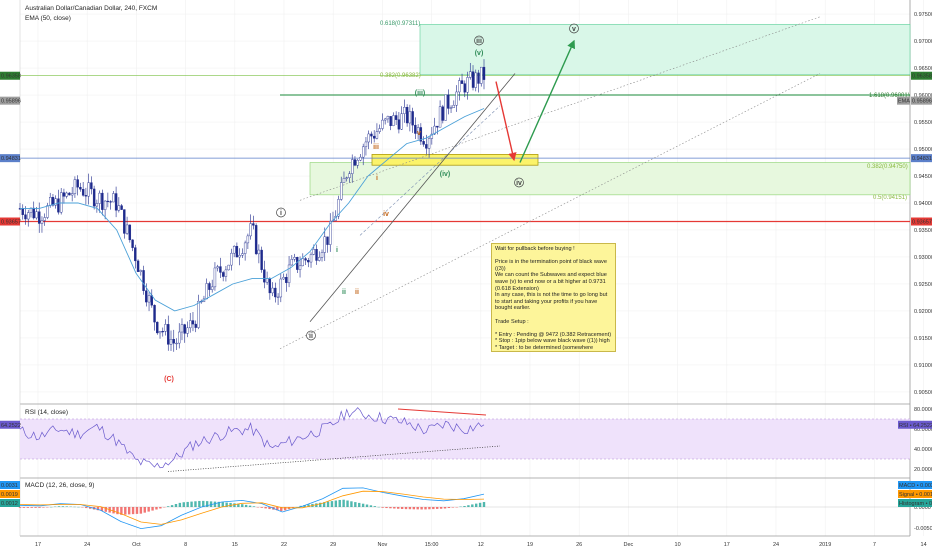 This screenshot has width=932, height=550. Describe the element at coordinates (923, 529) in the screenshot. I see `macd-tick-label: -0.0050` at that location.